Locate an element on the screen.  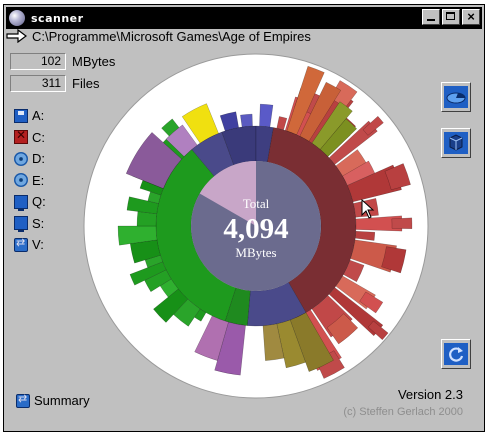
size-stat: 102 MBytes is located at coordinates (62, 61).